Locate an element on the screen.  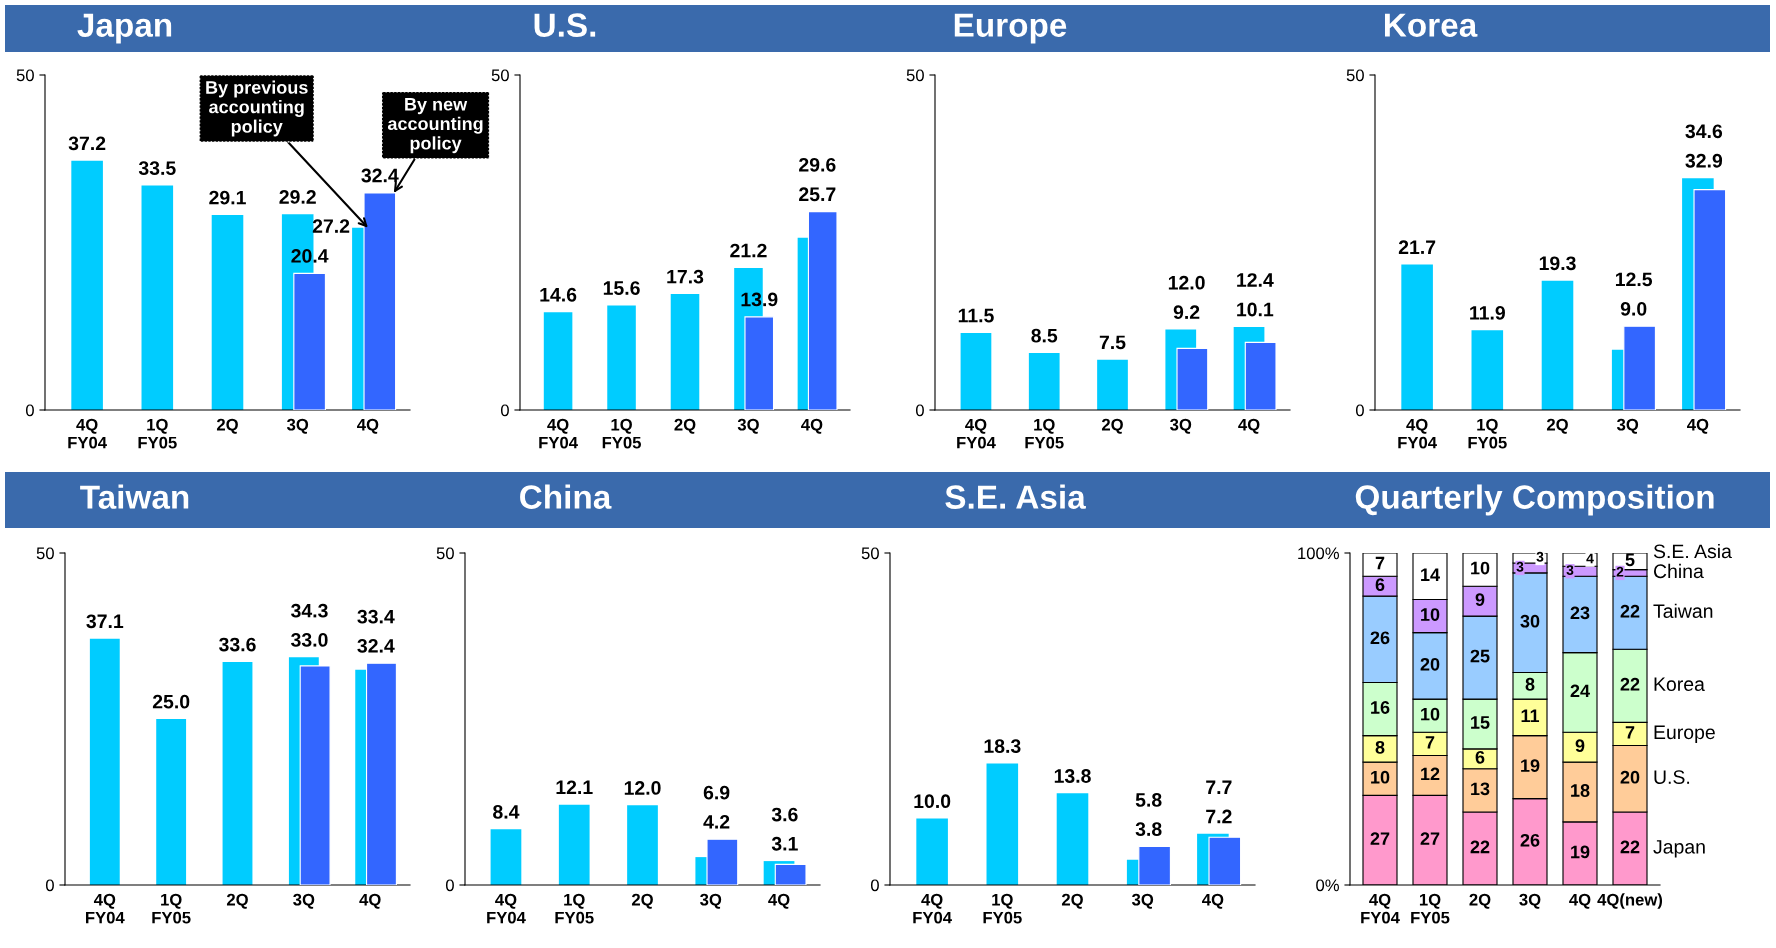
data-label: 11 is located at coordinates (1530, 716).